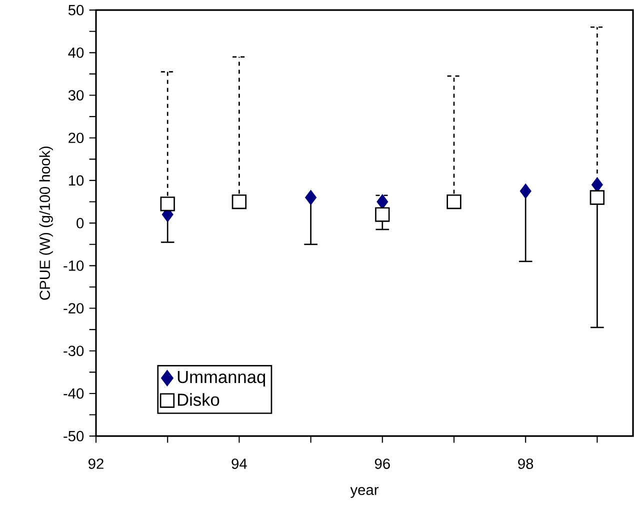  Describe the element at coordinates (74, 351) in the screenshot. I see `y-tick-label: -30` at that location.